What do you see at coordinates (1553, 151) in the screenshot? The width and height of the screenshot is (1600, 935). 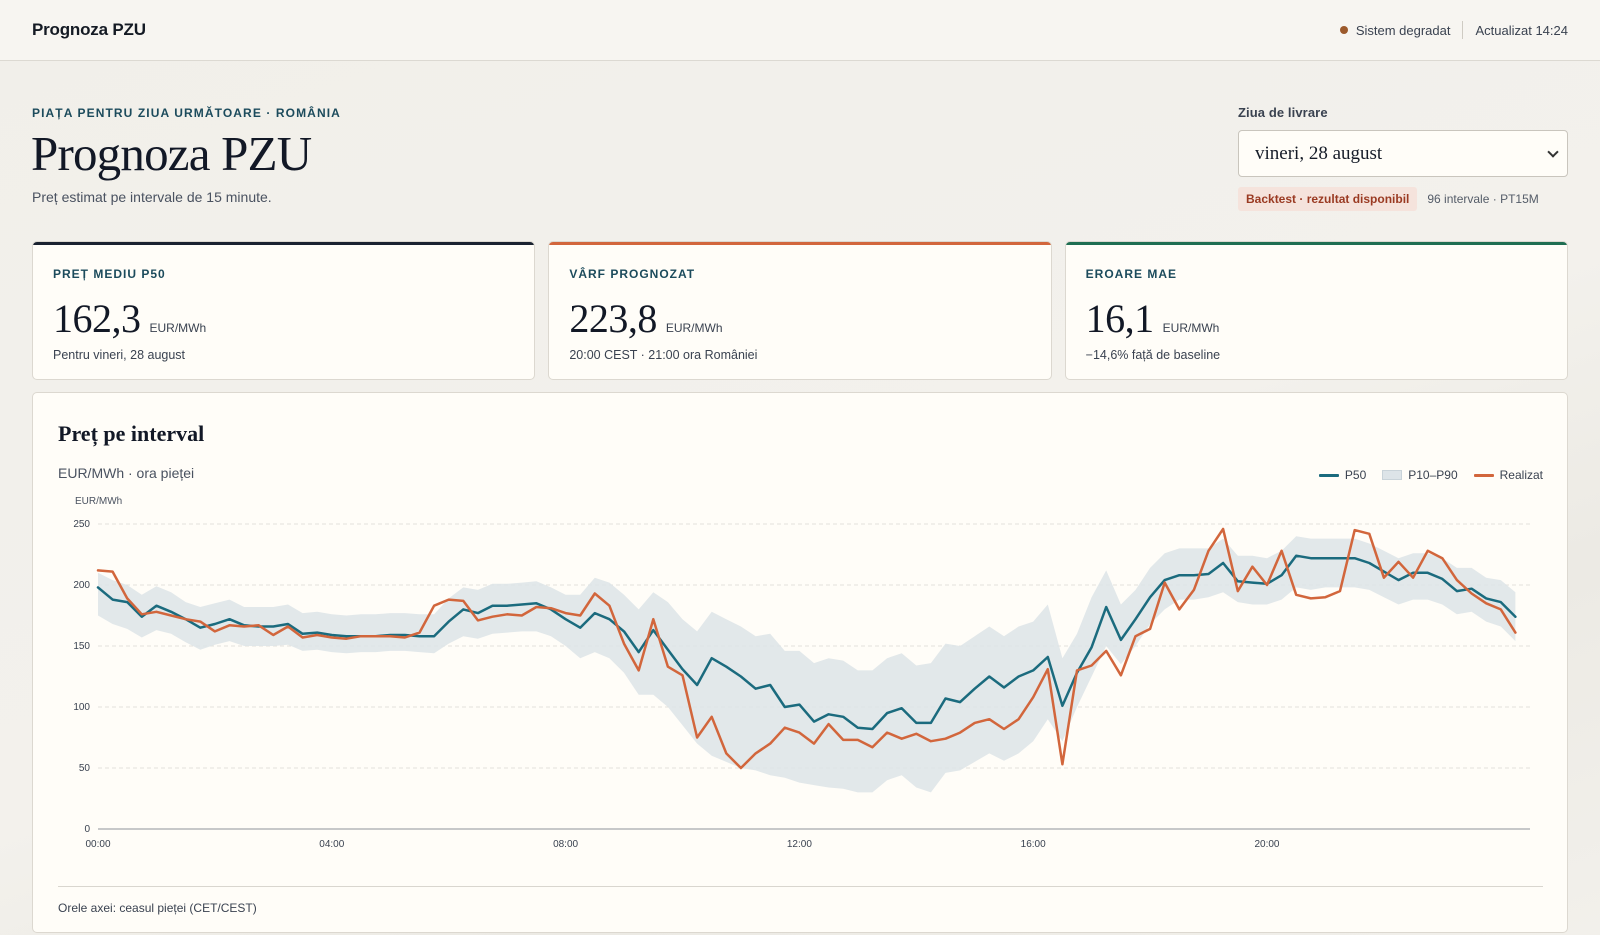 I see `chevron-down-icon` at bounding box center [1553, 151].